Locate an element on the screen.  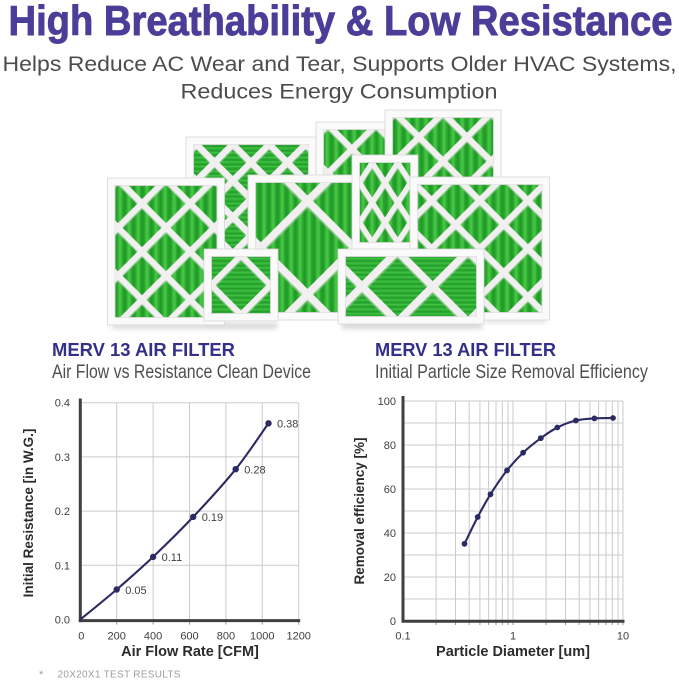
svg-text: 60 is located at coordinates (390, 490).